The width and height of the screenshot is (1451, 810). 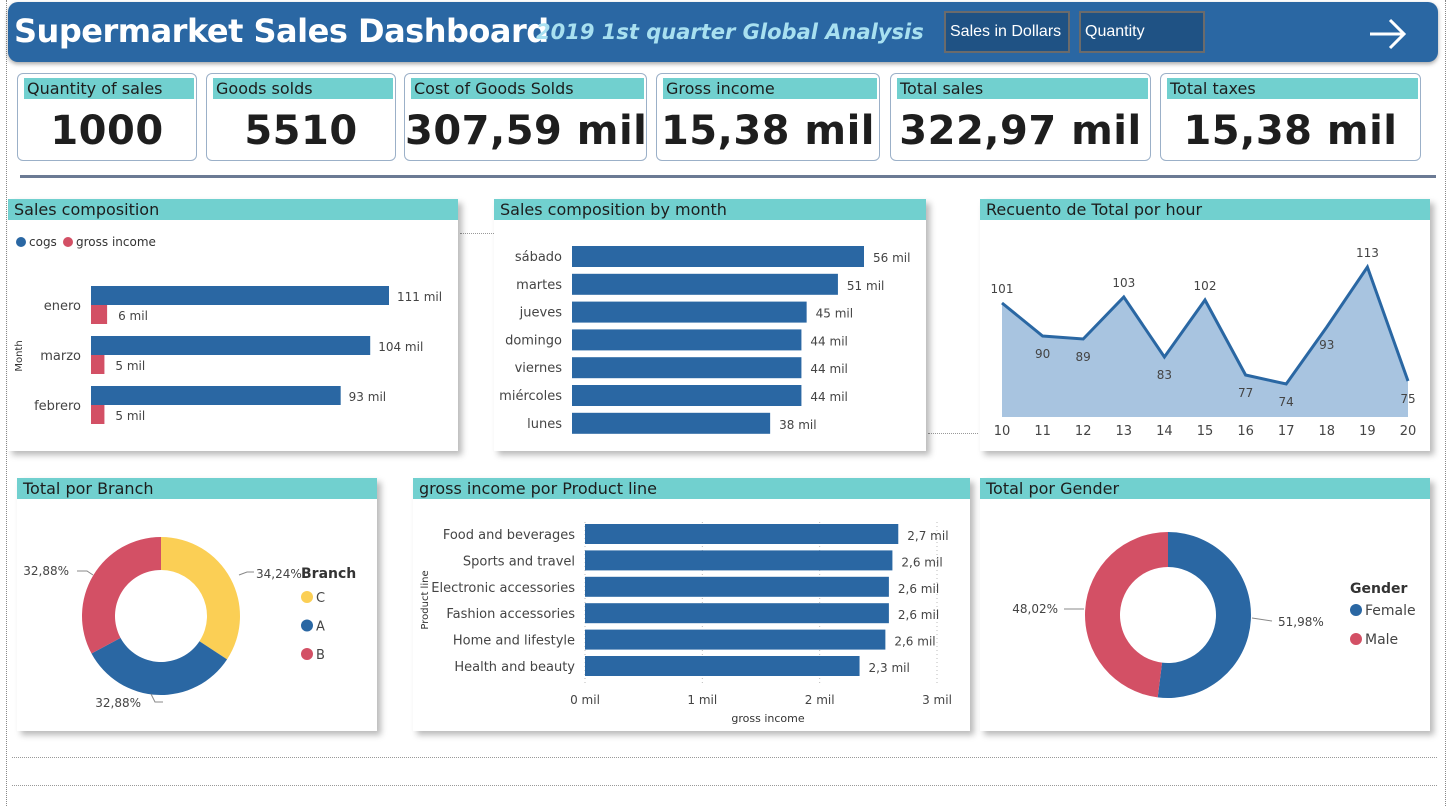 What do you see at coordinates (702, 700) in the screenshot?
I see `x-tick-label: 1 mil` at bounding box center [702, 700].